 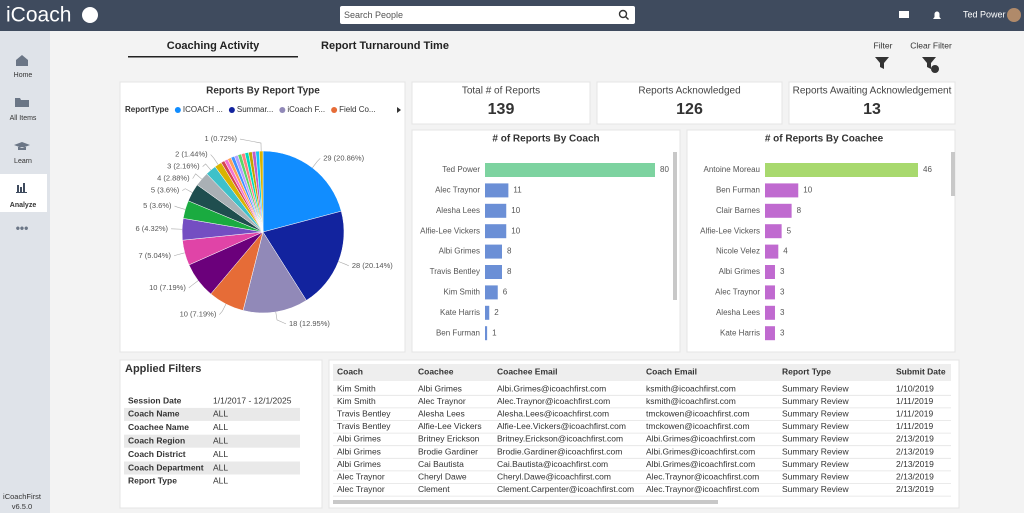 I want to click on data-label: 6 (4.32%), so click(x=152, y=228).